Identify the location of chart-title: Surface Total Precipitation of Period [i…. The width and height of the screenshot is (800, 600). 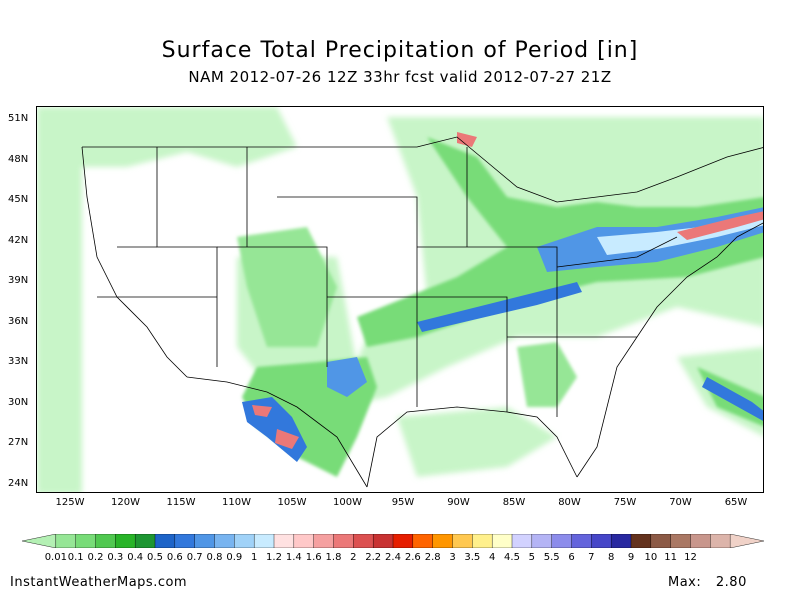
(400, 50).